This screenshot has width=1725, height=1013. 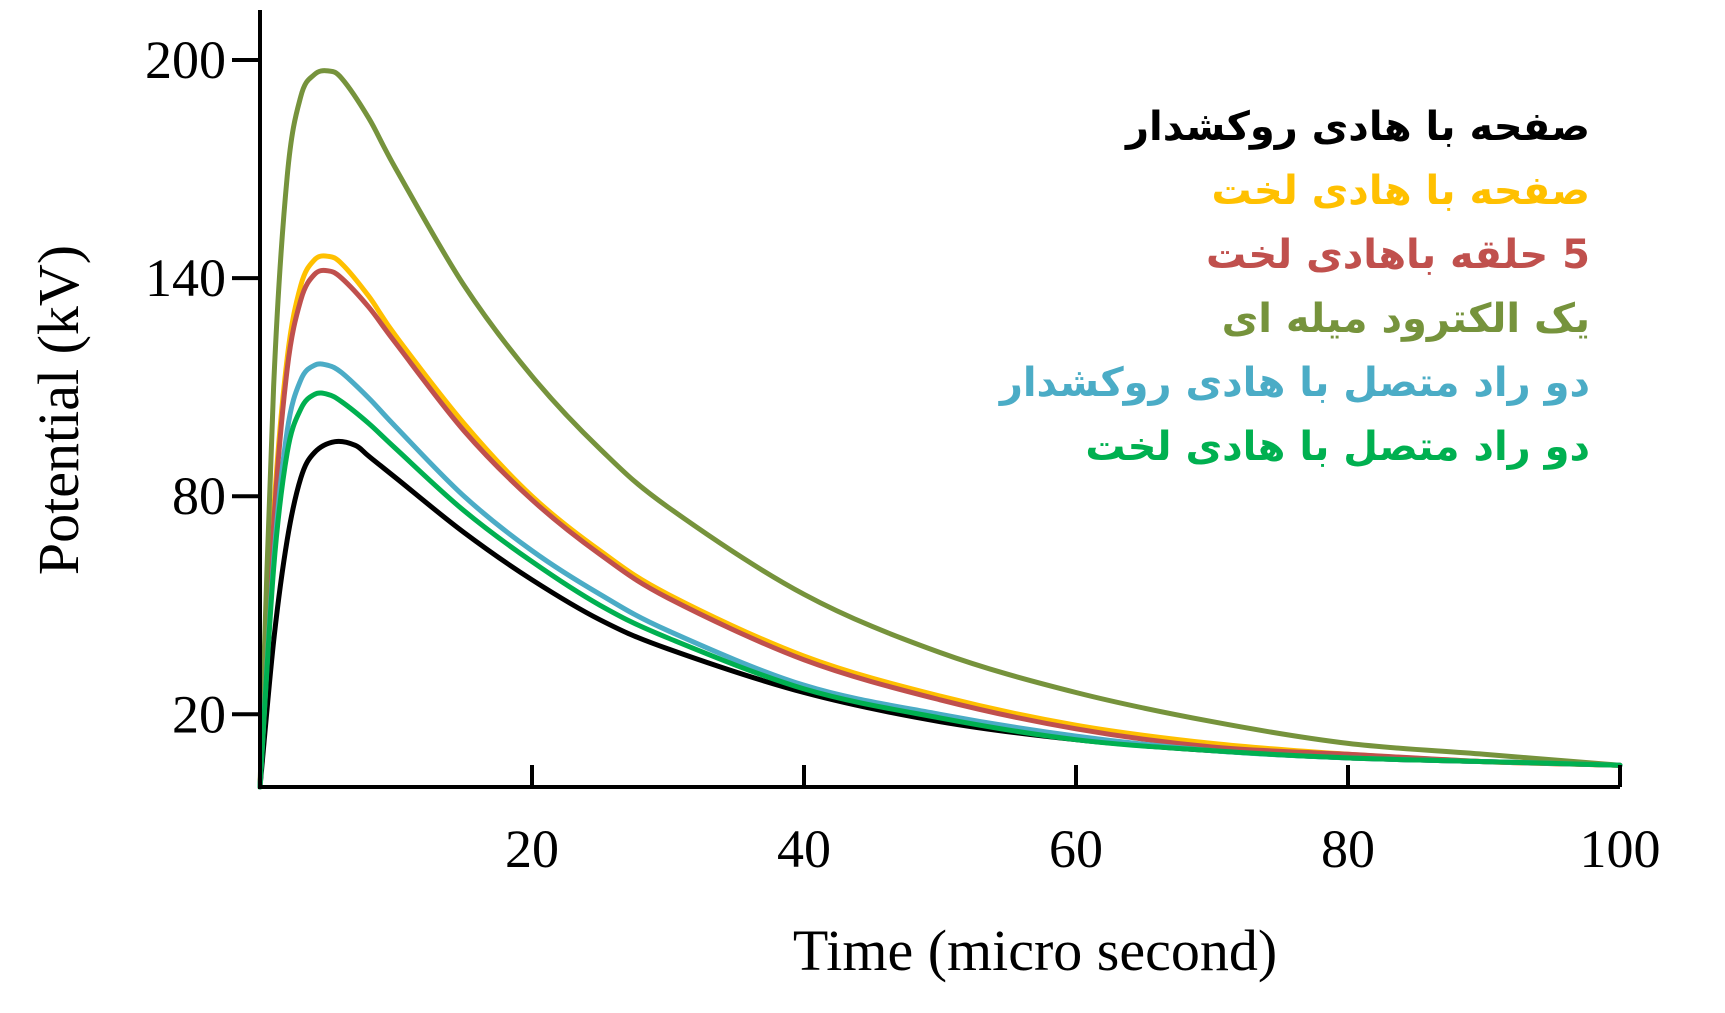 I want to click on legend-entry-5: دو راد متصل با هادی روکشدار, so click(x=1294, y=383).